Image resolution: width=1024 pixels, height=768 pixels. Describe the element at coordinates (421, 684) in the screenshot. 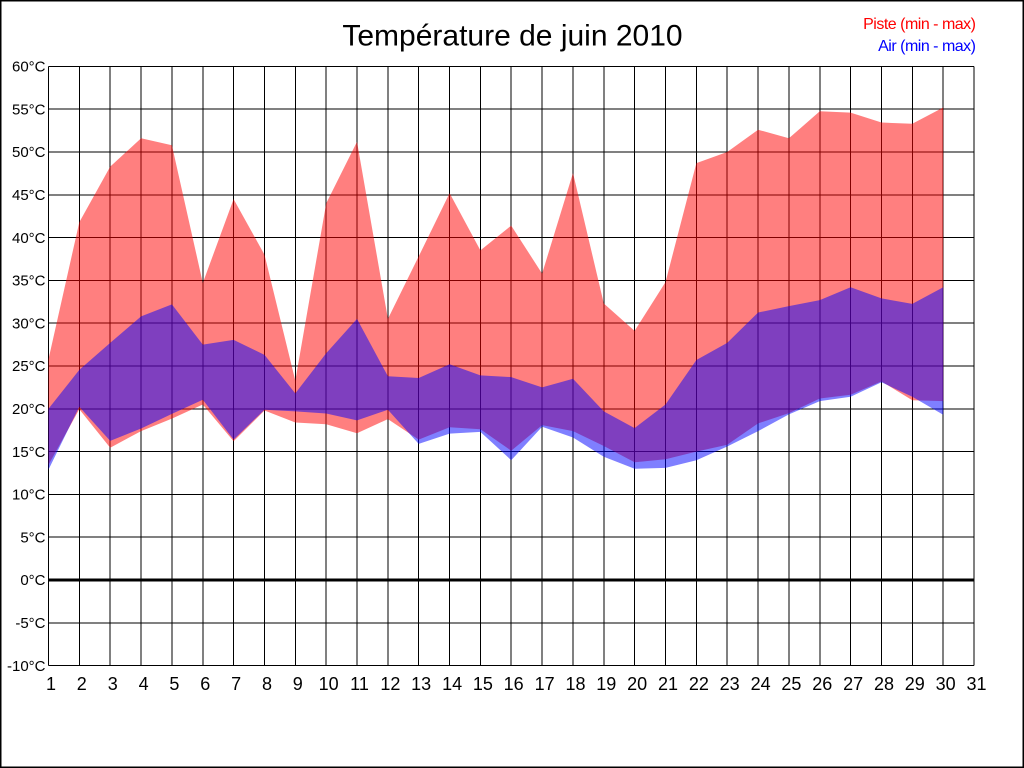

I see `svg-text: 13` at that location.